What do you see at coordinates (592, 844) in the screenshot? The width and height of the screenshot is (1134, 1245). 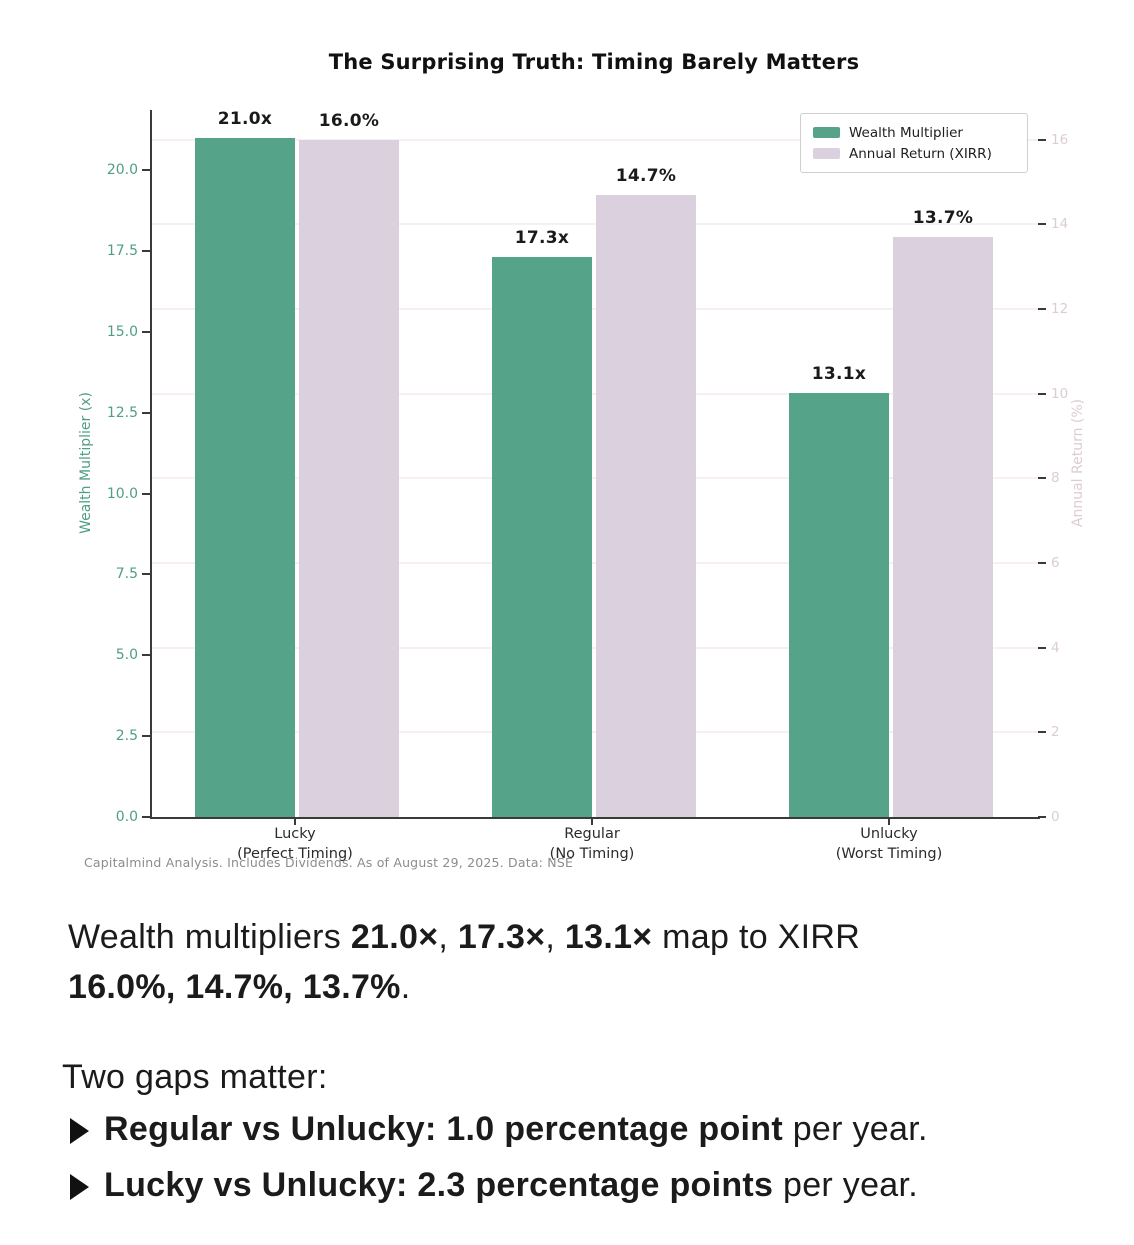 I see `category-label: Regular (No Timing)` at bounding box center [592, 844].